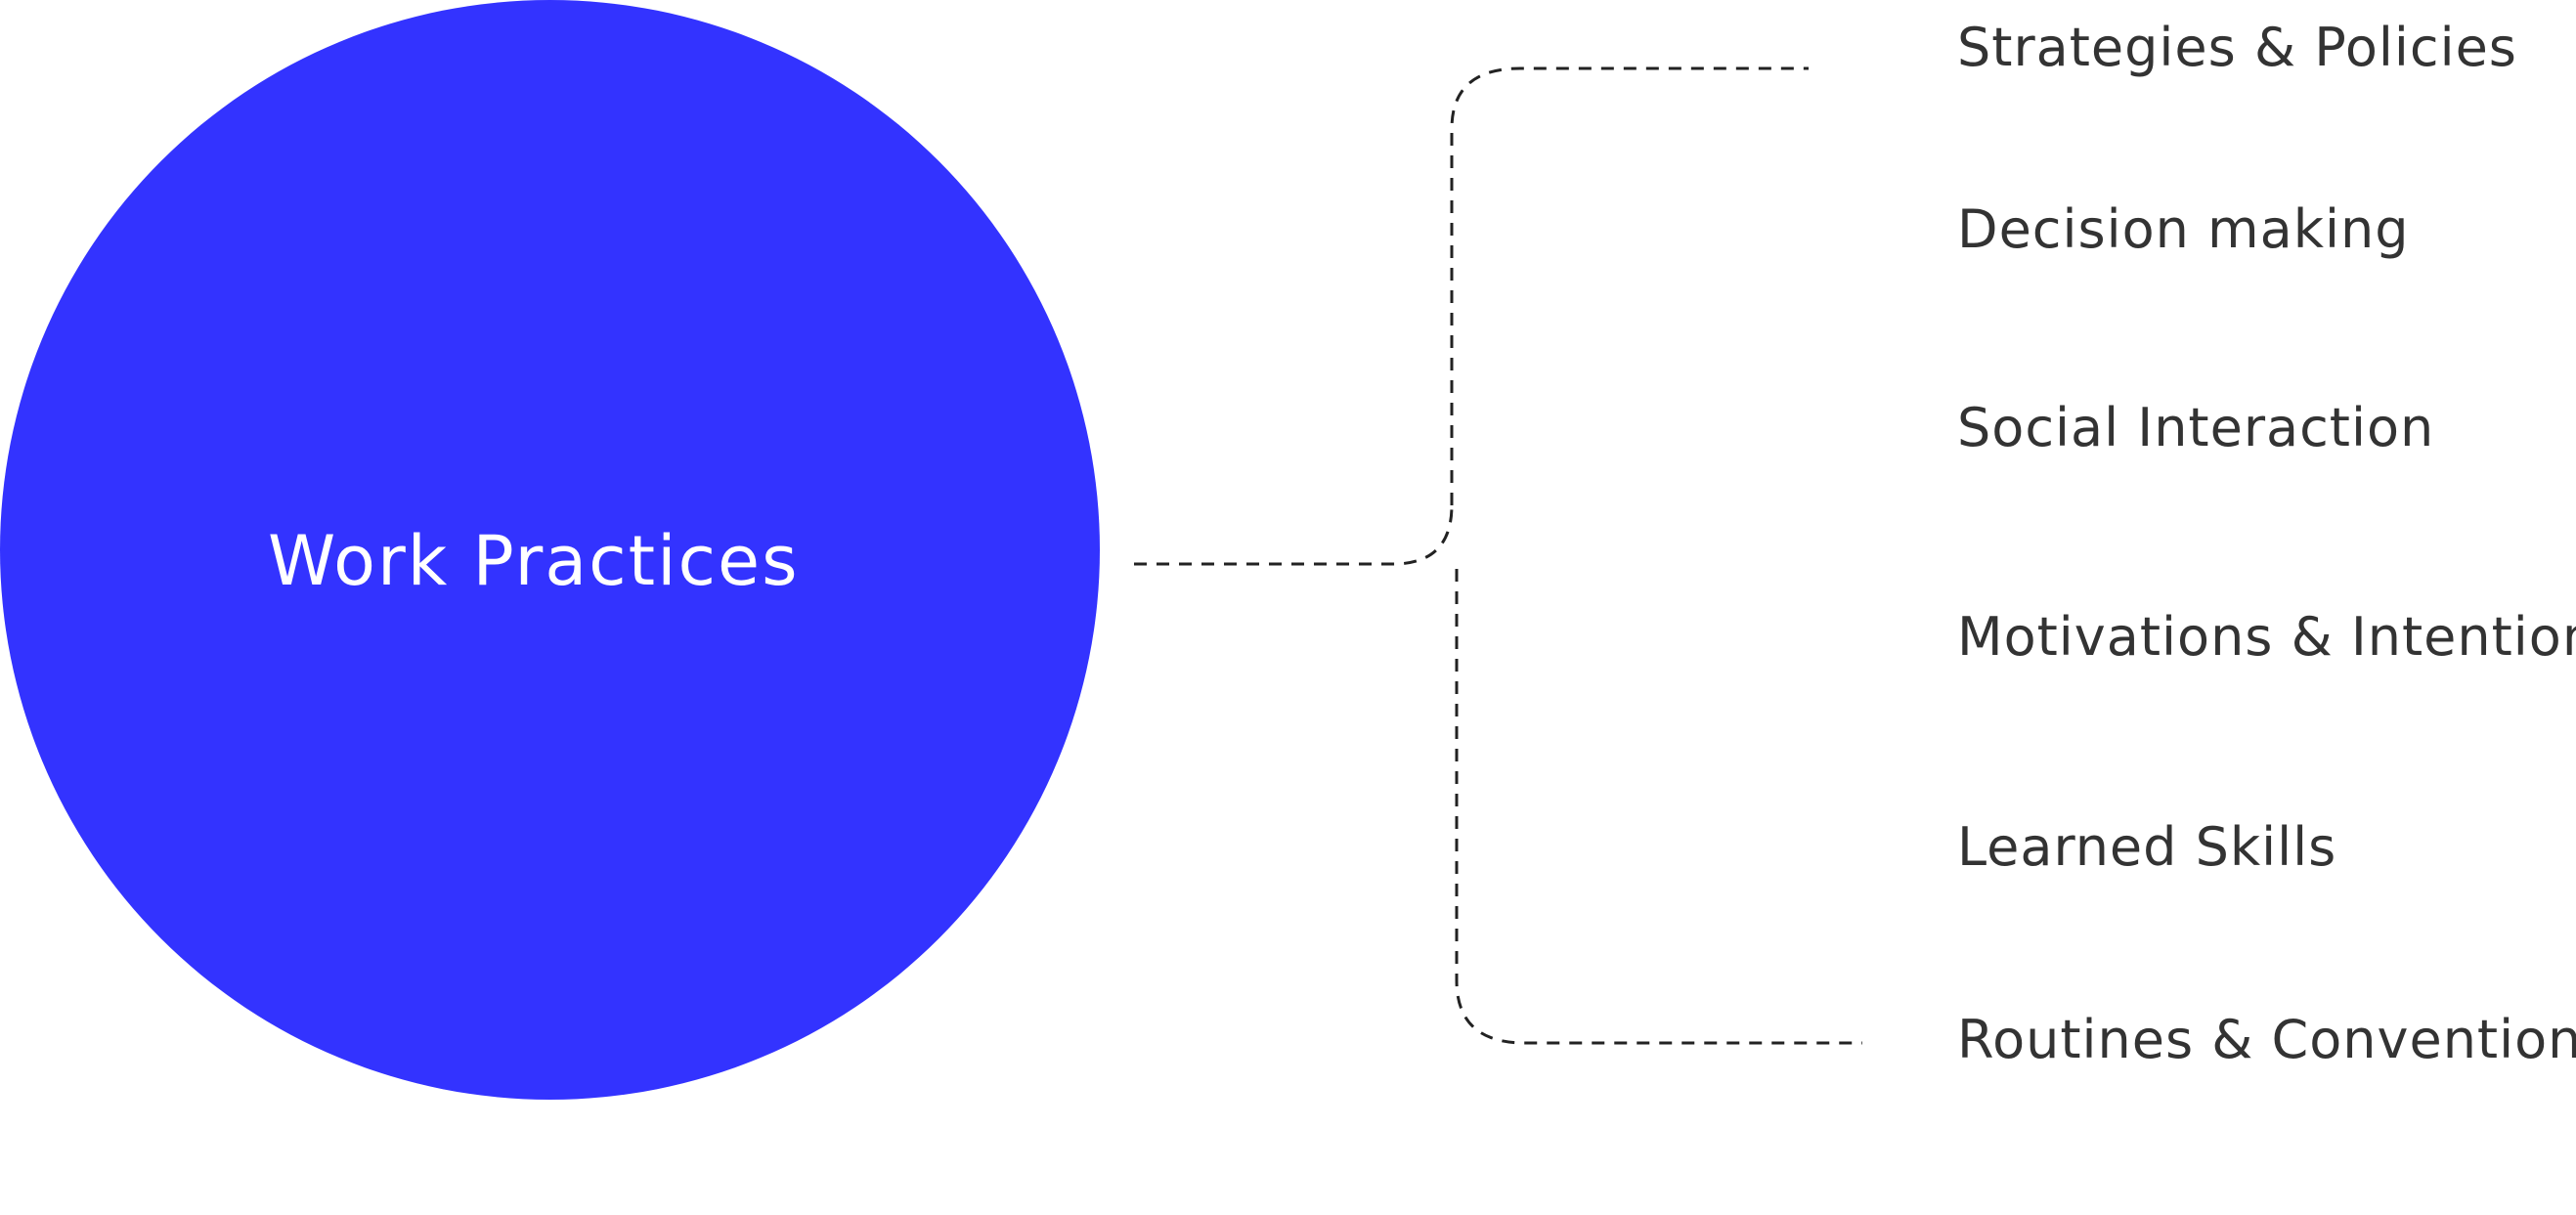  Describe the element at coordinates (2237, 47) in the screenshot. I see `item-strategies-policies: Strategies & Policies` at that location.